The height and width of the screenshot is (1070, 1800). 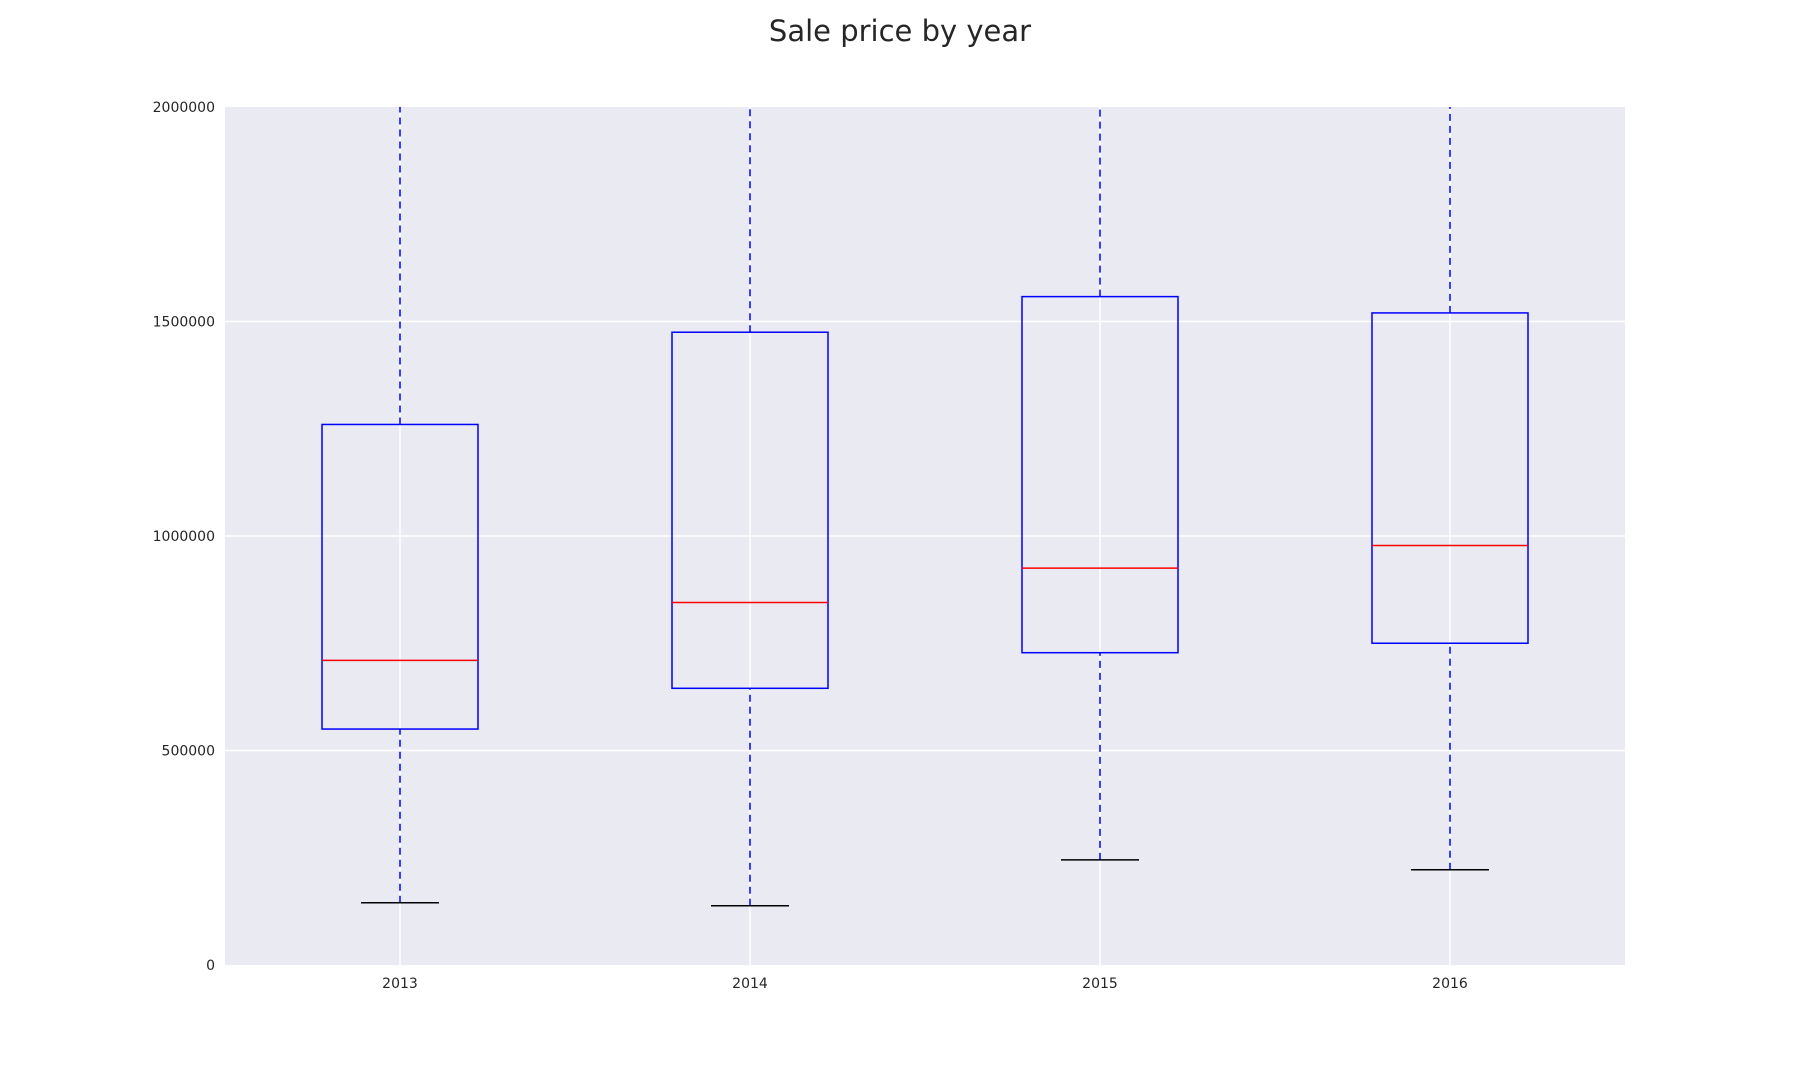 I want to click on y-tick-label: 0, so click(x=210, y=966).